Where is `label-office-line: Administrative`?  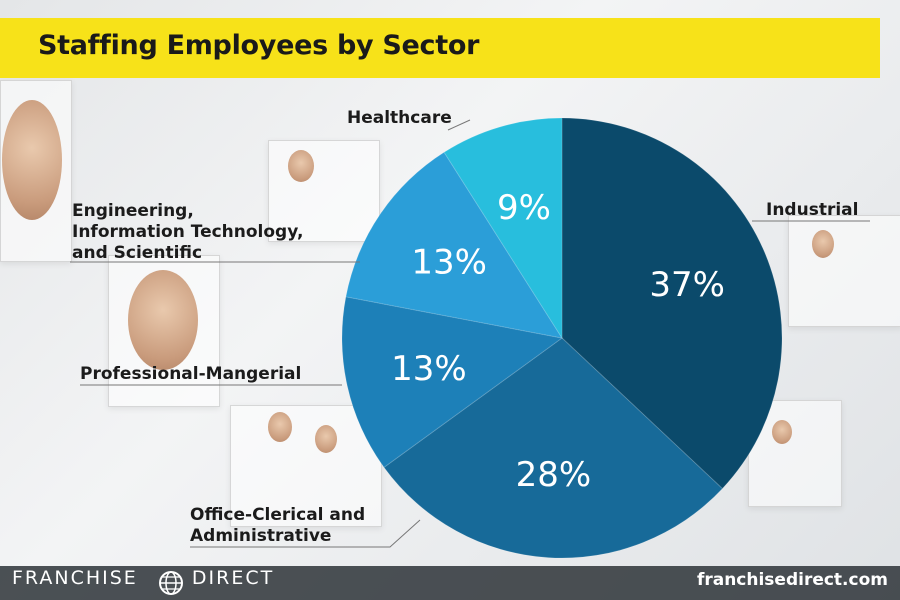 label-office-line: Administrative is located at coordinates (261, 536).